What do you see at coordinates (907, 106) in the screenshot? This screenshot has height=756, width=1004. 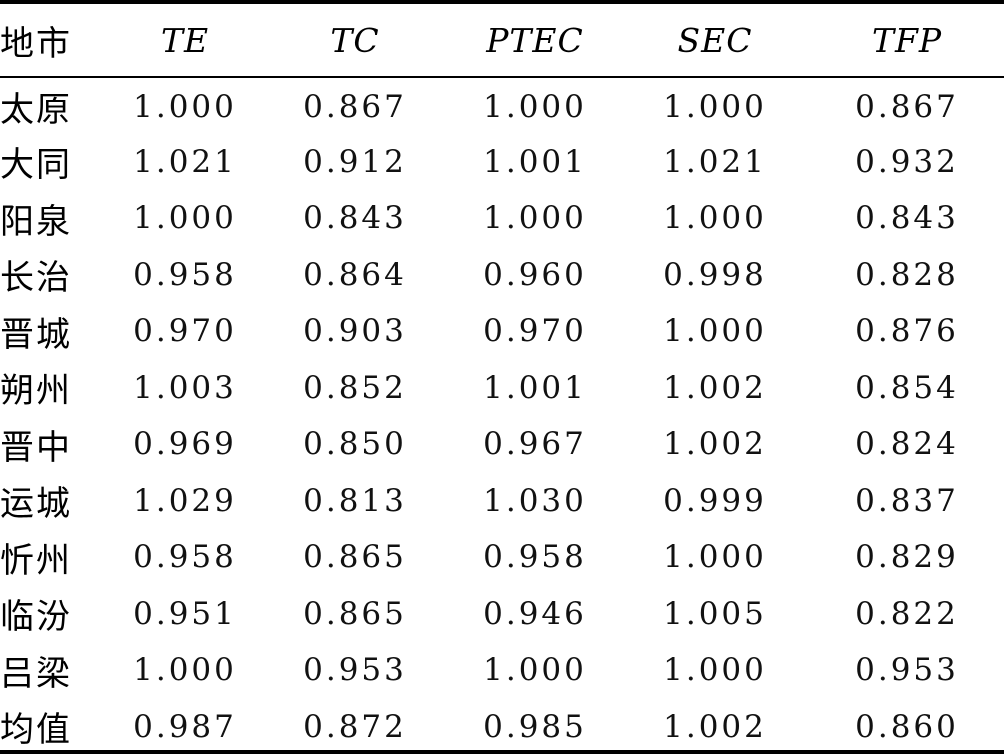 I see `cell-tfp: 0.867` at bounding box center [907, 106].